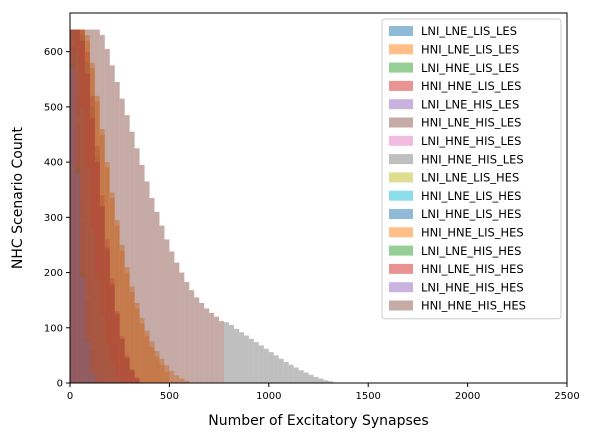 The width and height of the screenshot is (593, 440). I want to click on x-axis-label: Number of Excitatory Synapses, so click(318, 421).